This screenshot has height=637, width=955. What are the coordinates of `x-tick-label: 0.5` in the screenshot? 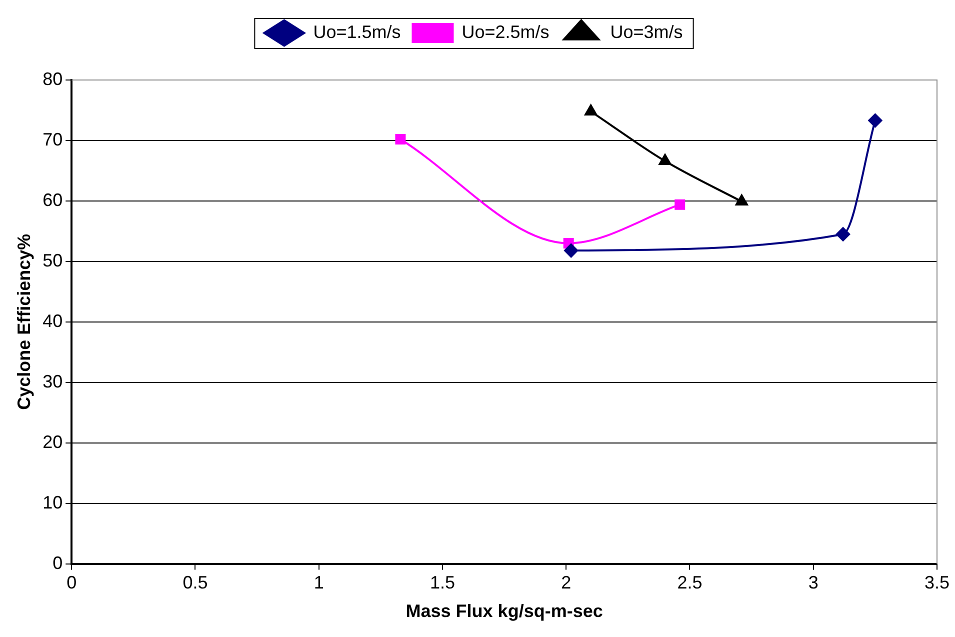 It's located at (195, 582).